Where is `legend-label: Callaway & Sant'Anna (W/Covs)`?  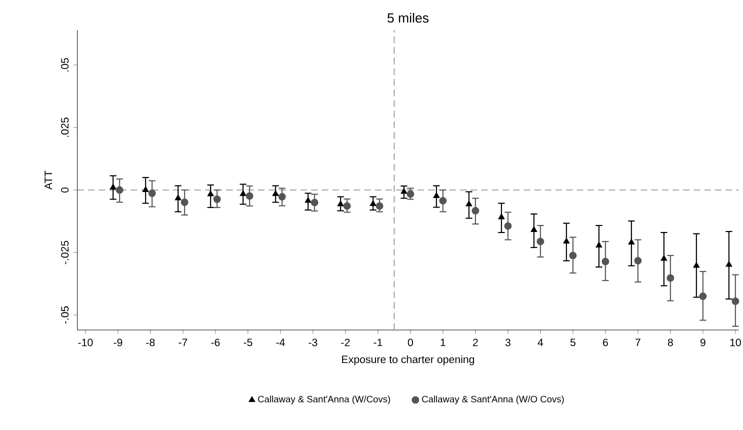 legend-label: Callaway & Sant'Anna (W/Covs) is located at coordinates (324, 400).